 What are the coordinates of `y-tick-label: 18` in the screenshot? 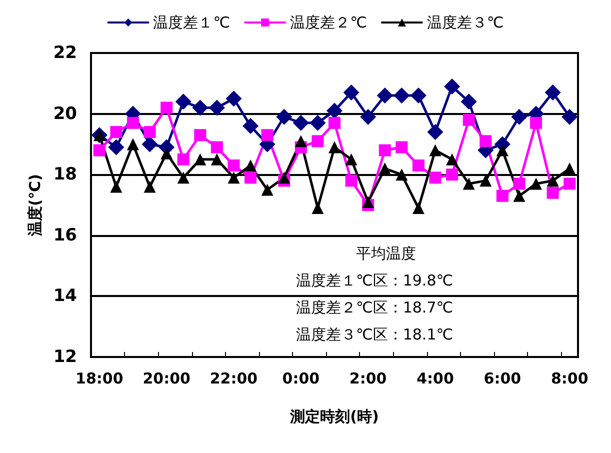 It's located at (65, 174).